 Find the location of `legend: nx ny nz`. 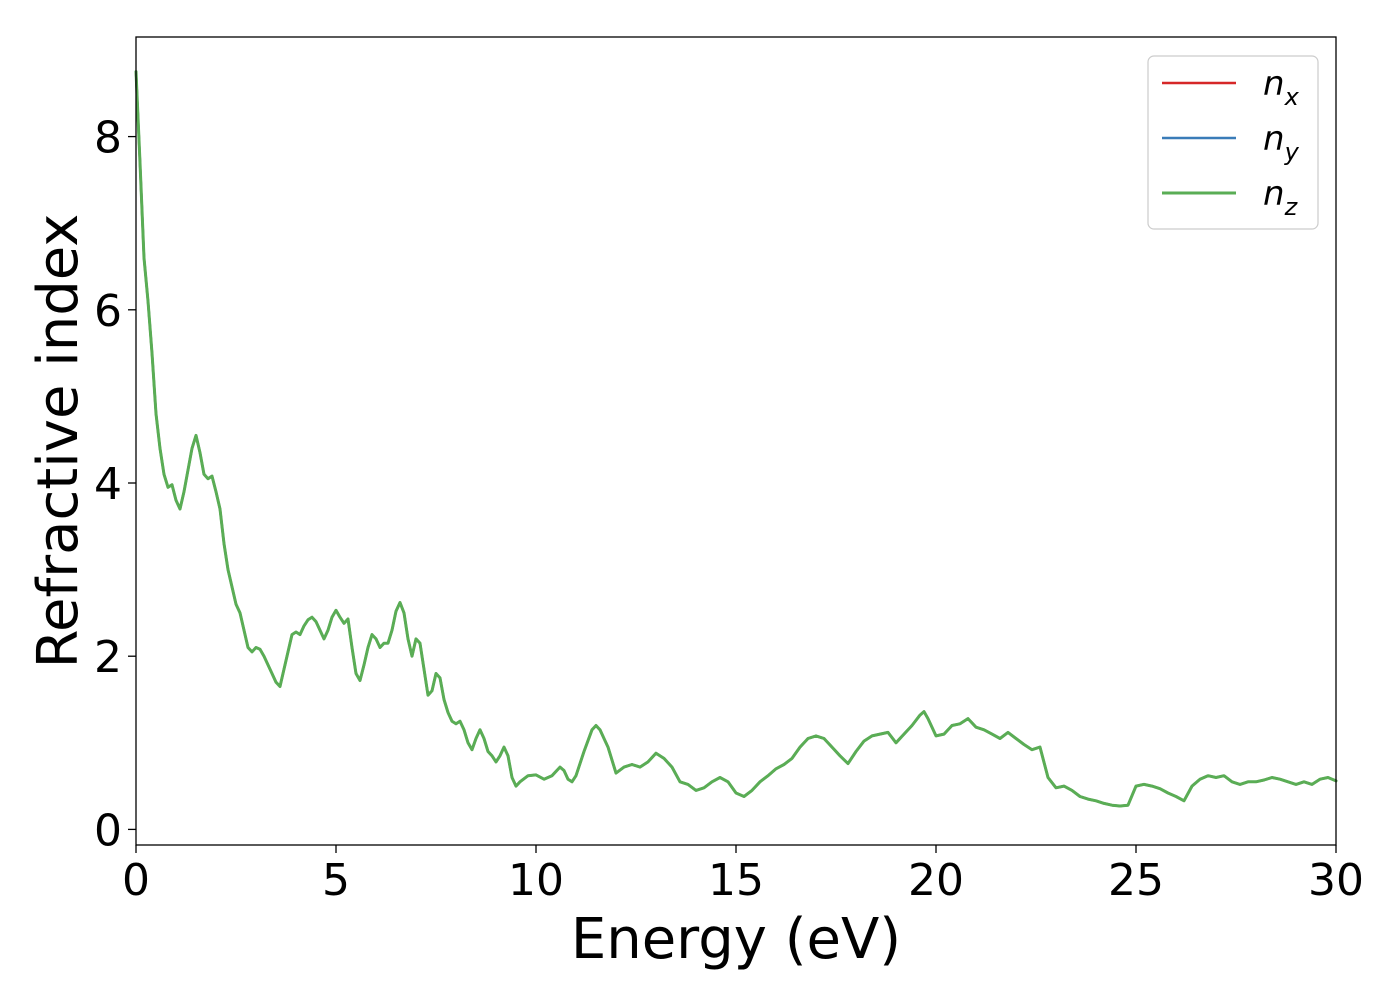

legend: nx ny nz is located at coordinates (1233, 142).